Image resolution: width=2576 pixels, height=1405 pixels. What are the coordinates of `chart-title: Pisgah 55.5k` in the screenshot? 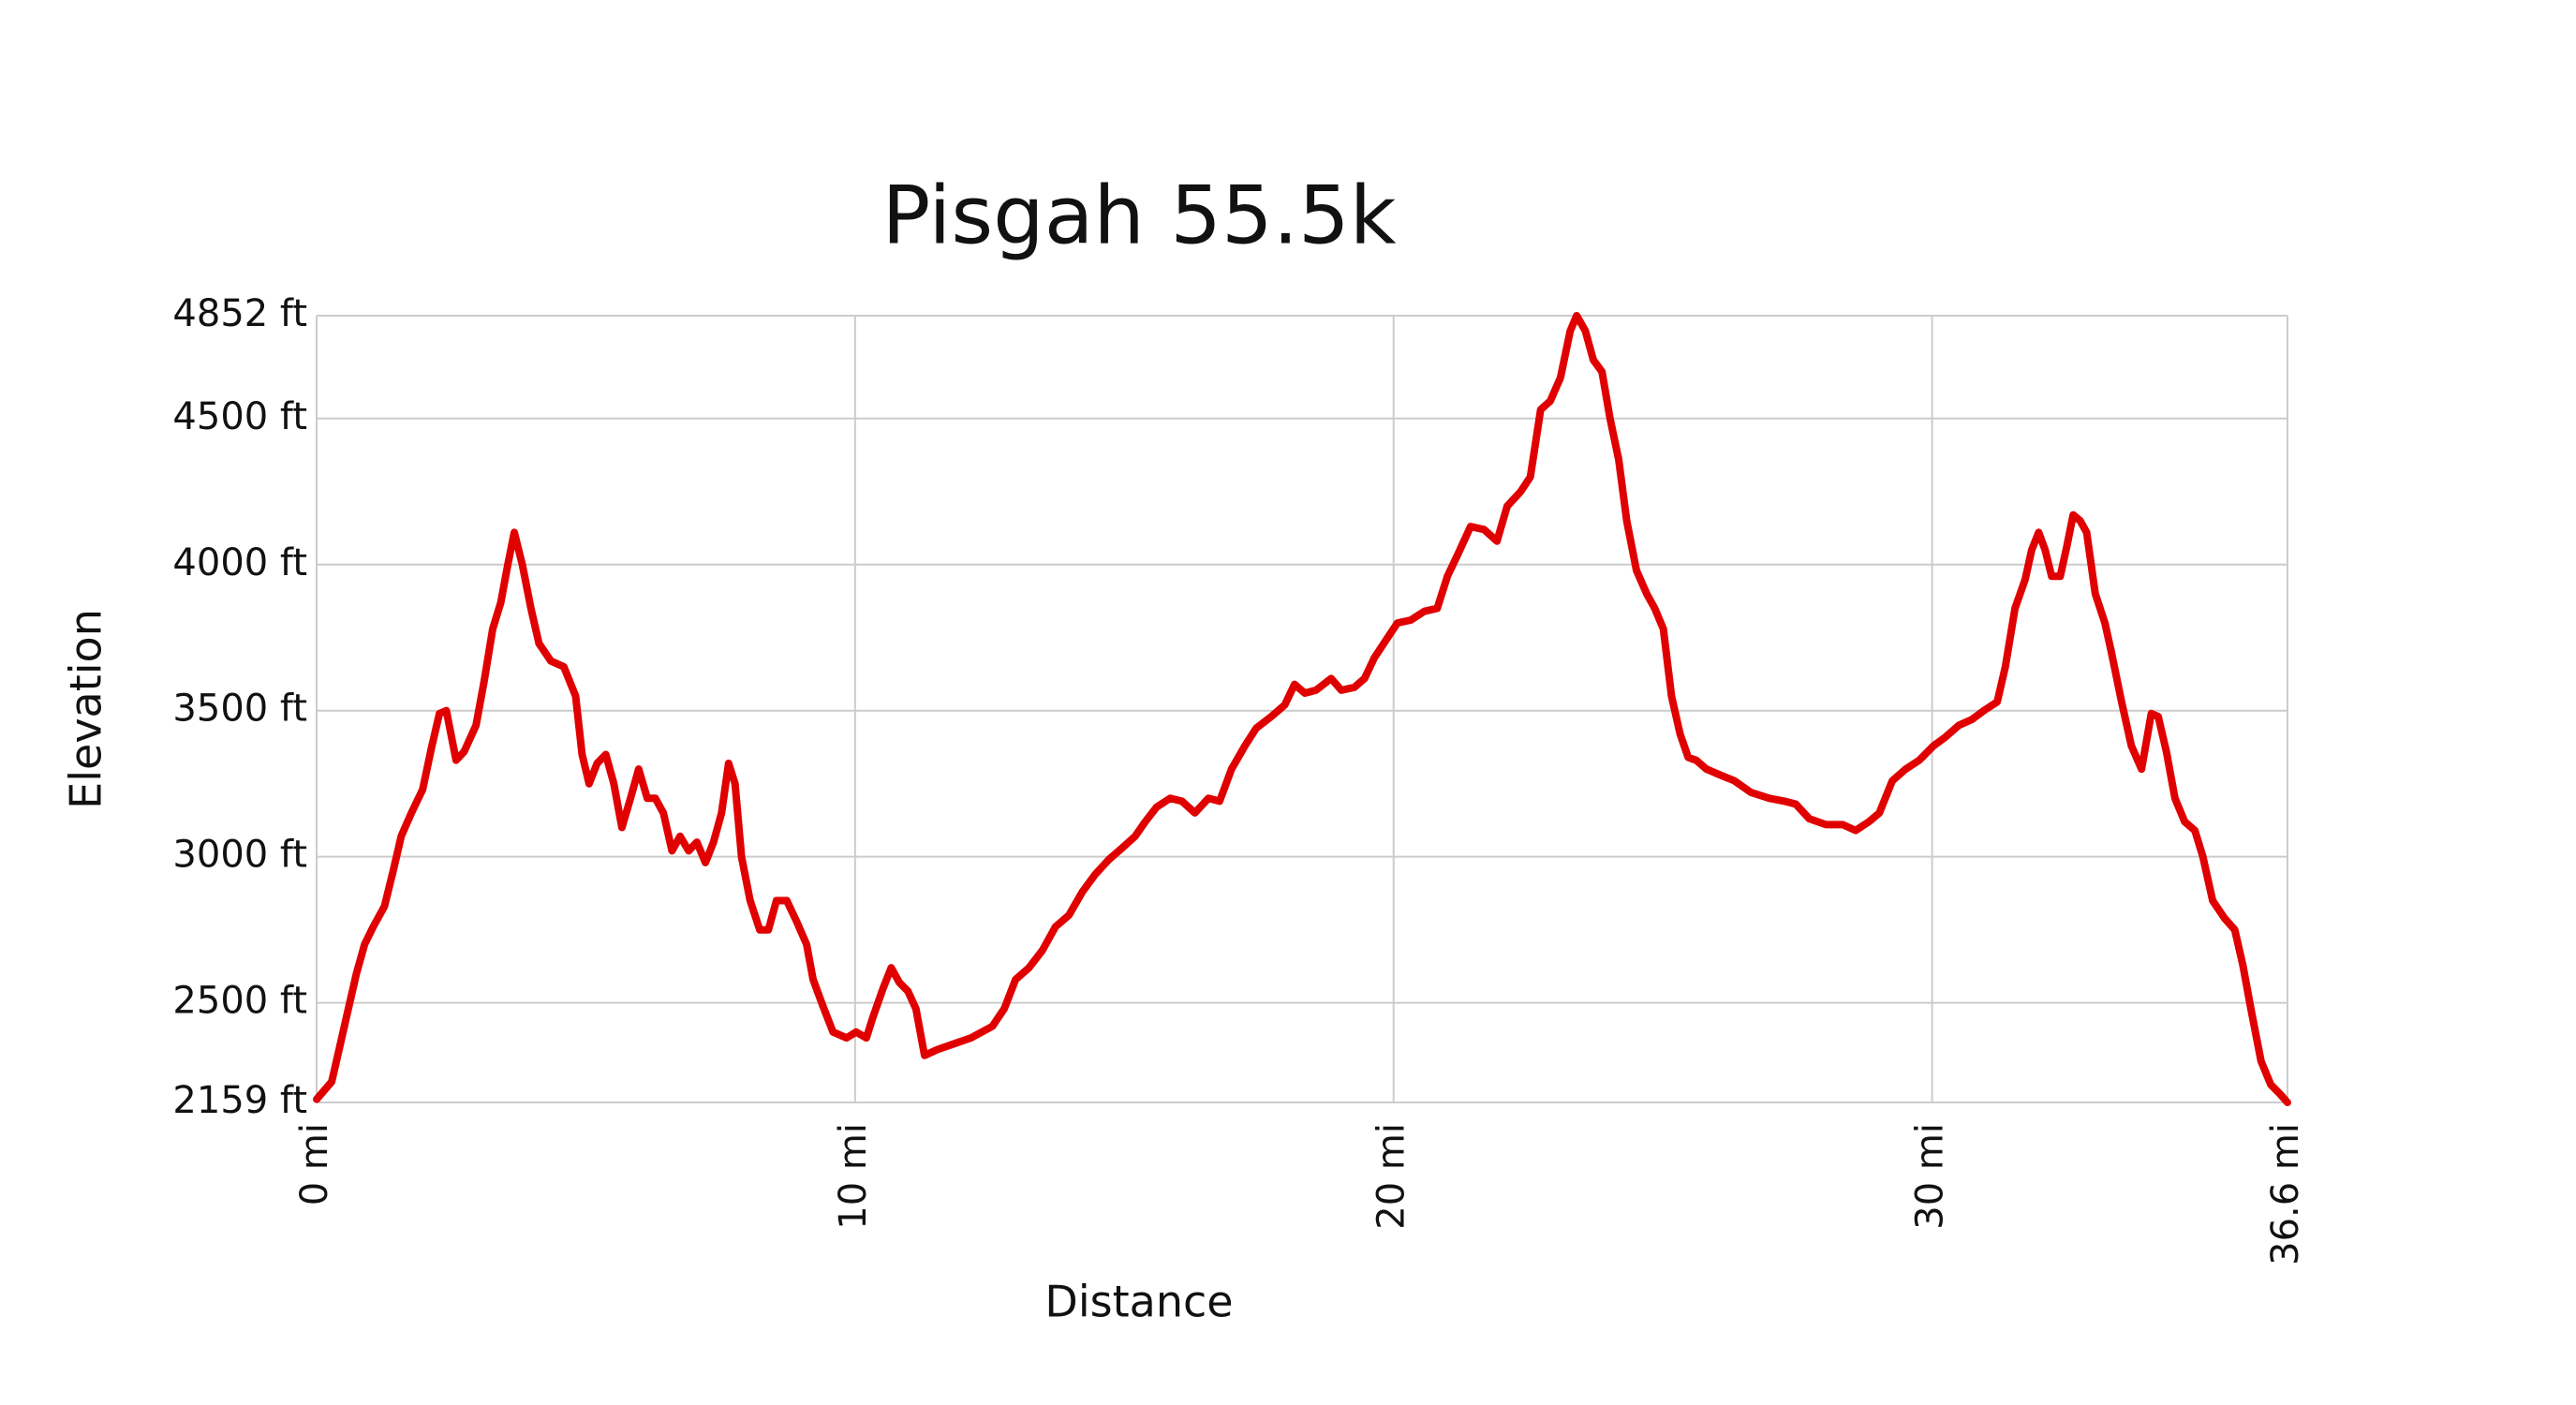 It's located at (1138, 215).